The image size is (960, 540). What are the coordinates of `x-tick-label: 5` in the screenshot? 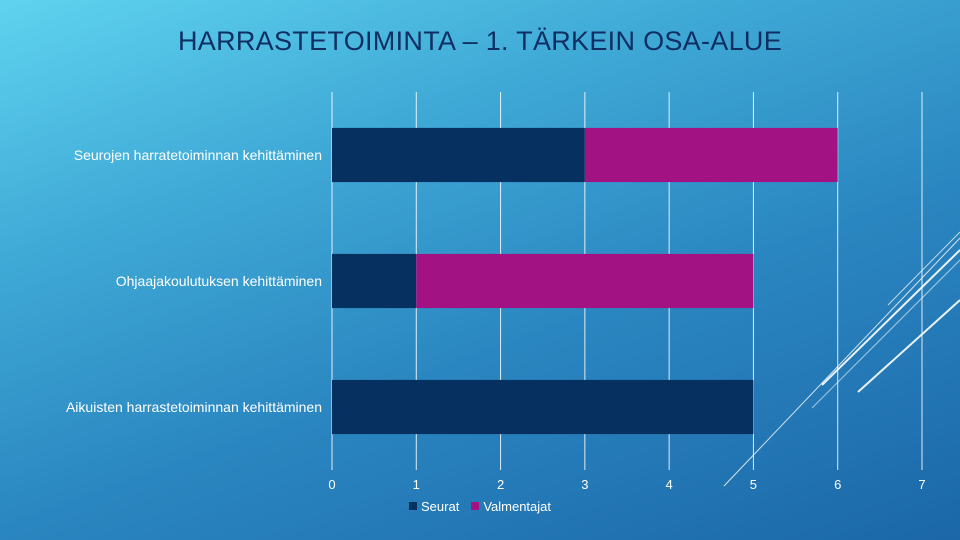 It's located at (753, 484).